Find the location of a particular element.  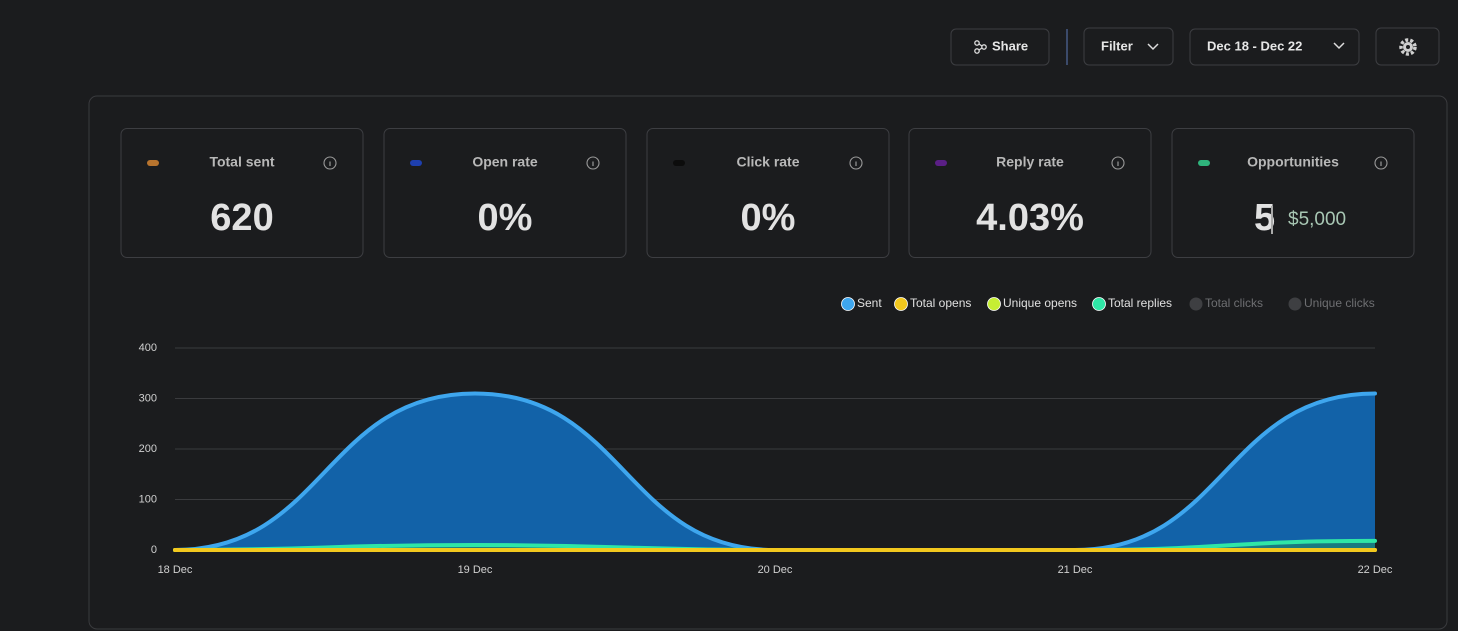

stat-value: 5 is located at coordinates (1264, 218).